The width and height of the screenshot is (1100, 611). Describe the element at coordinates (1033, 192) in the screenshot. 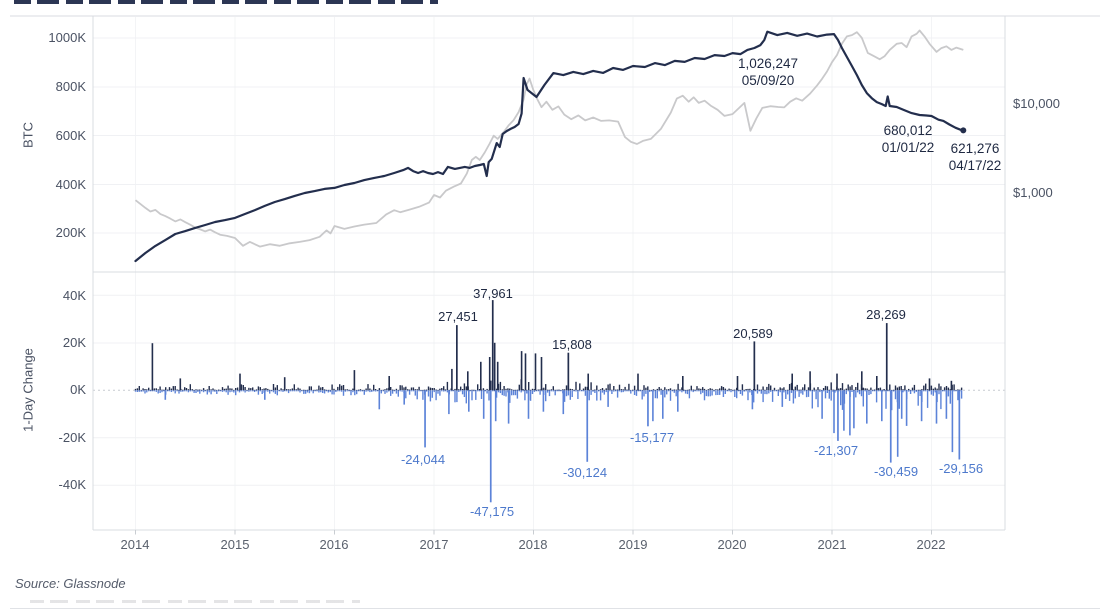

I see `price-tick-1000: $1,000` at that location.